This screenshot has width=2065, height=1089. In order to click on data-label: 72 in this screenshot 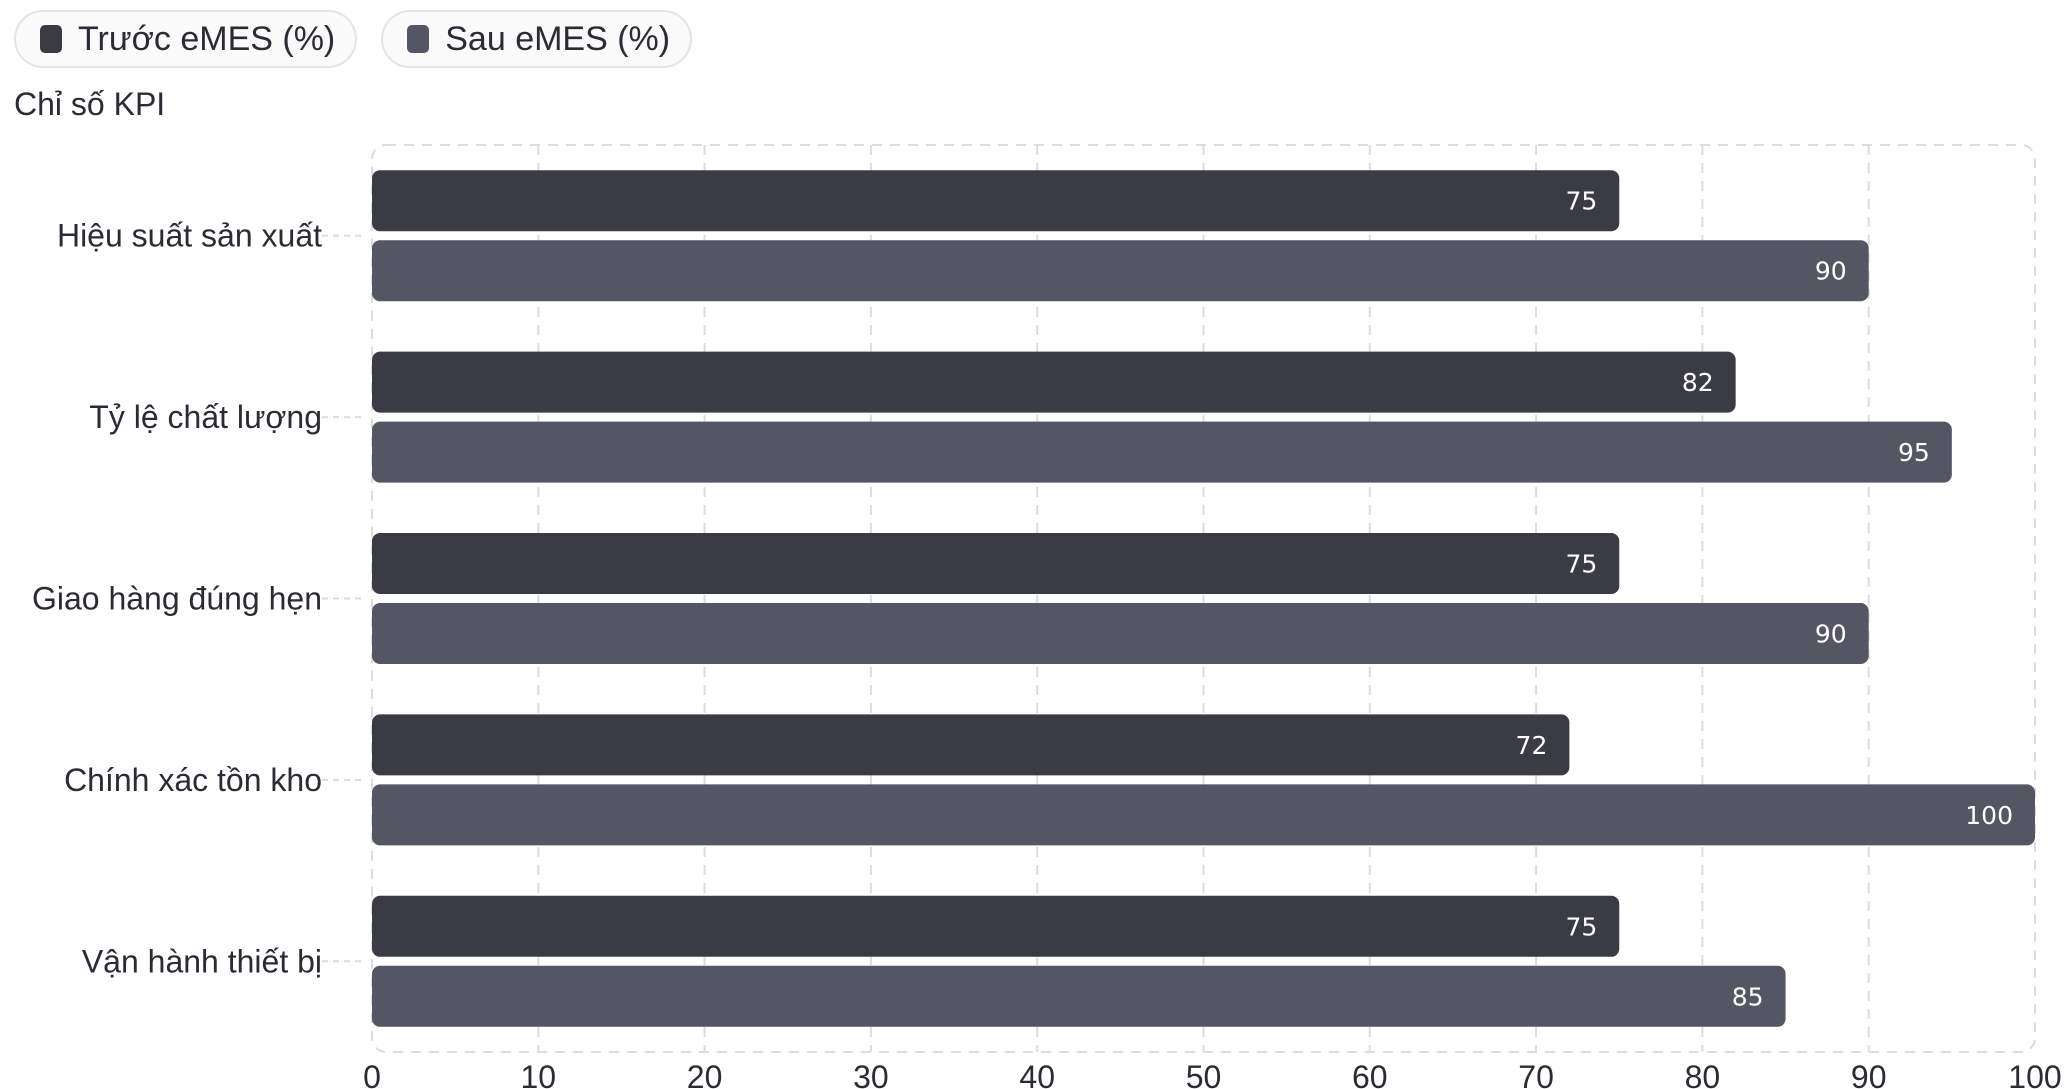, I will do `click(1532, 745)`.